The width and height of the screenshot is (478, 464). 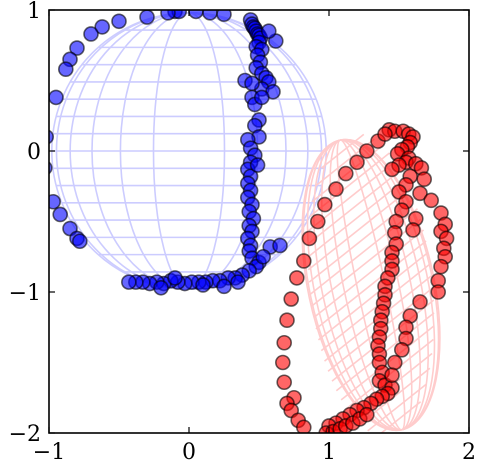 I want to click on x-tick-label: 2, so click(x=469, y=452).